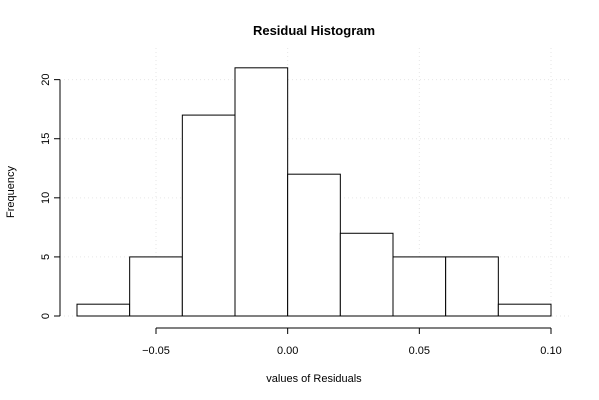 The width and height of the screenshot is (599, 400). What do you see at coordinates (314, 379) in the screenshot?
I see `x-axis-label: values of Residuals` at bounding box center [314, 379].